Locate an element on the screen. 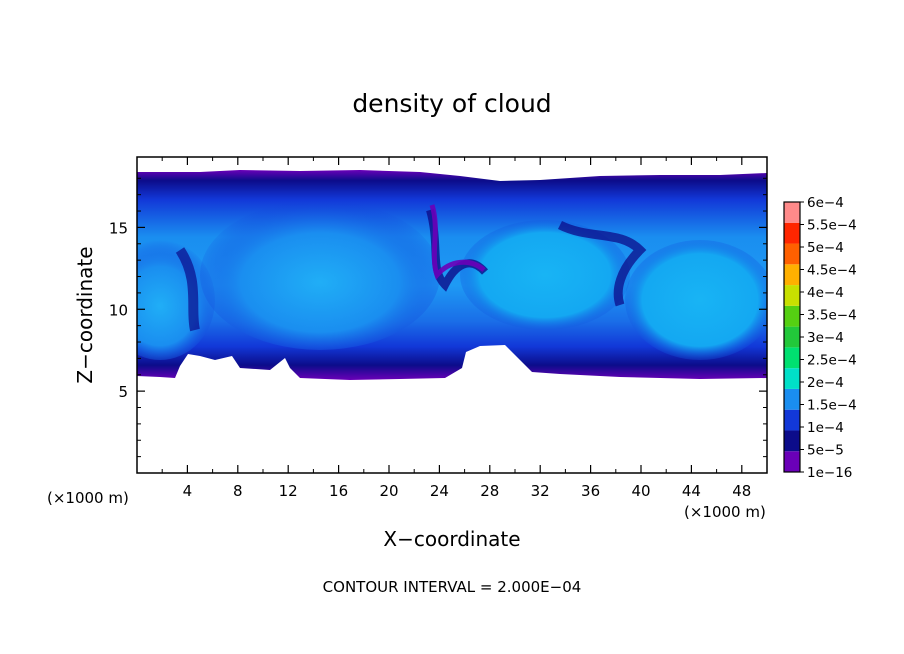 This screenshot has width=904, height=654. x-tick-label: 8 is located at coordinates (238, 491).